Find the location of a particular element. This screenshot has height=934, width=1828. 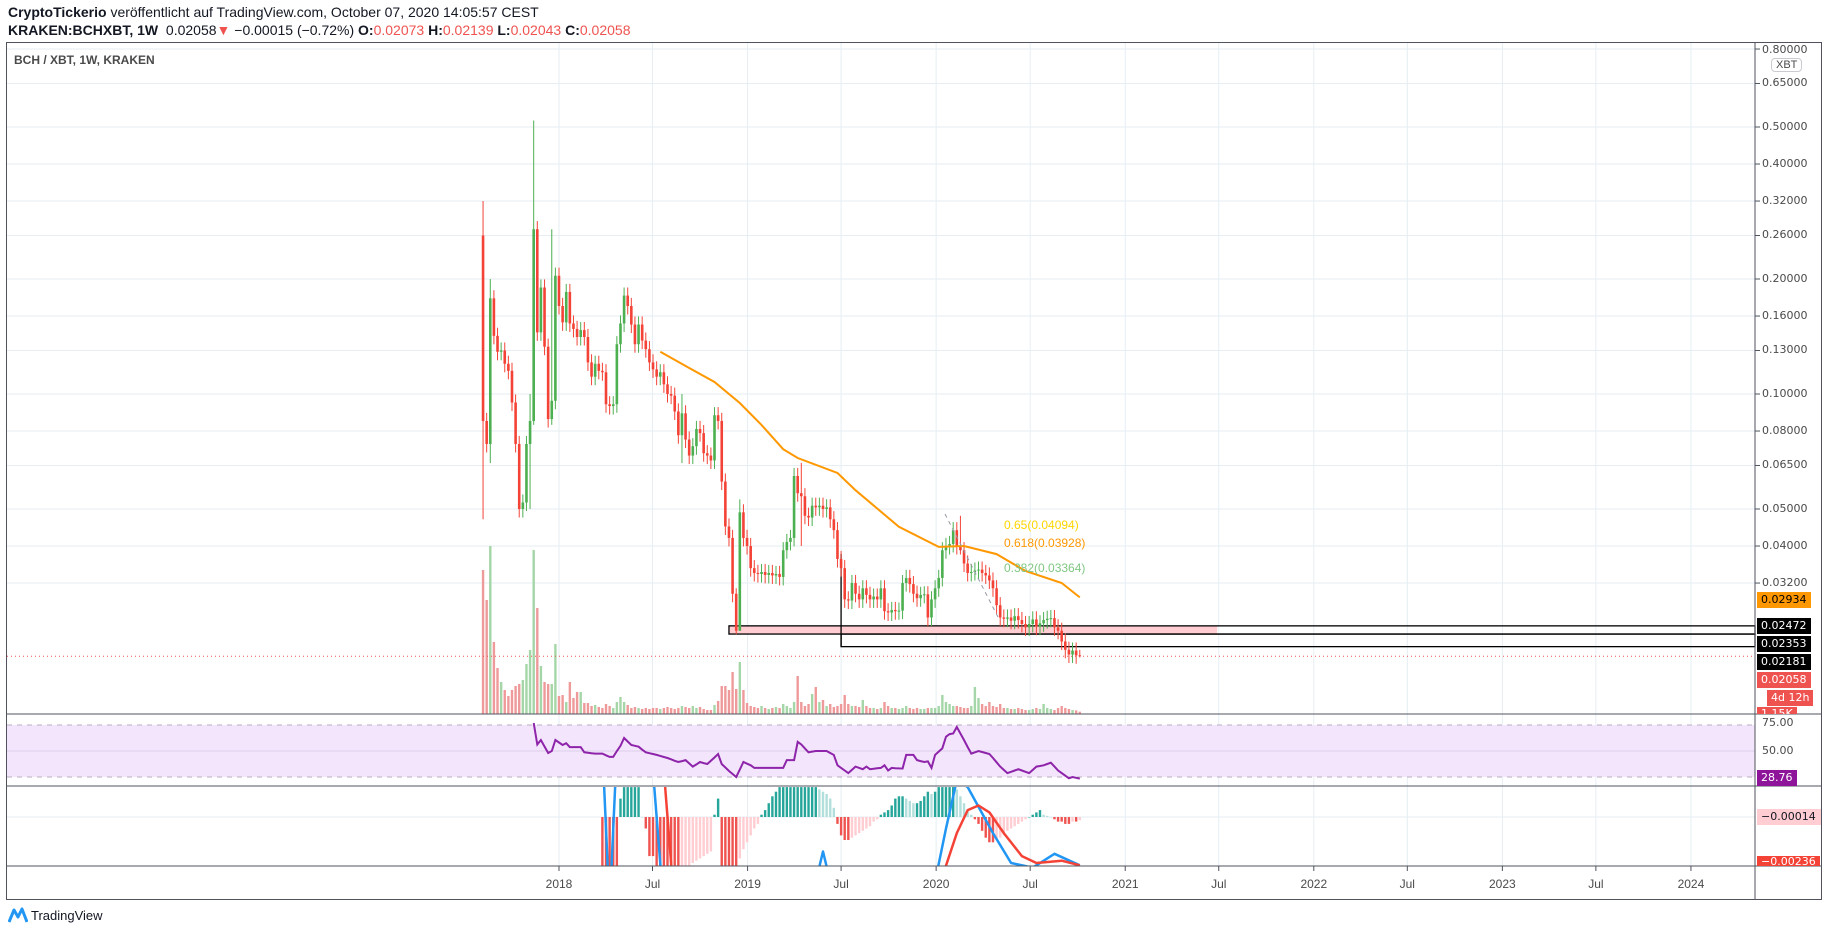

author-name: CryptoTickerio is located at coordinates (57, 12).